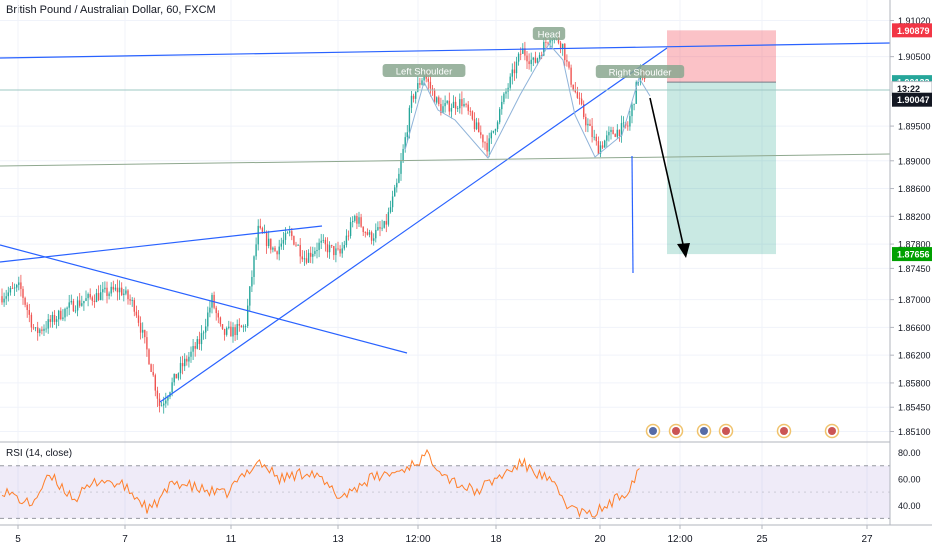 The image size is (932, 550). Describe the element at coordinates (909, 479) in the screenshot. I see `rsi-tick-label: 60.00` at that location.